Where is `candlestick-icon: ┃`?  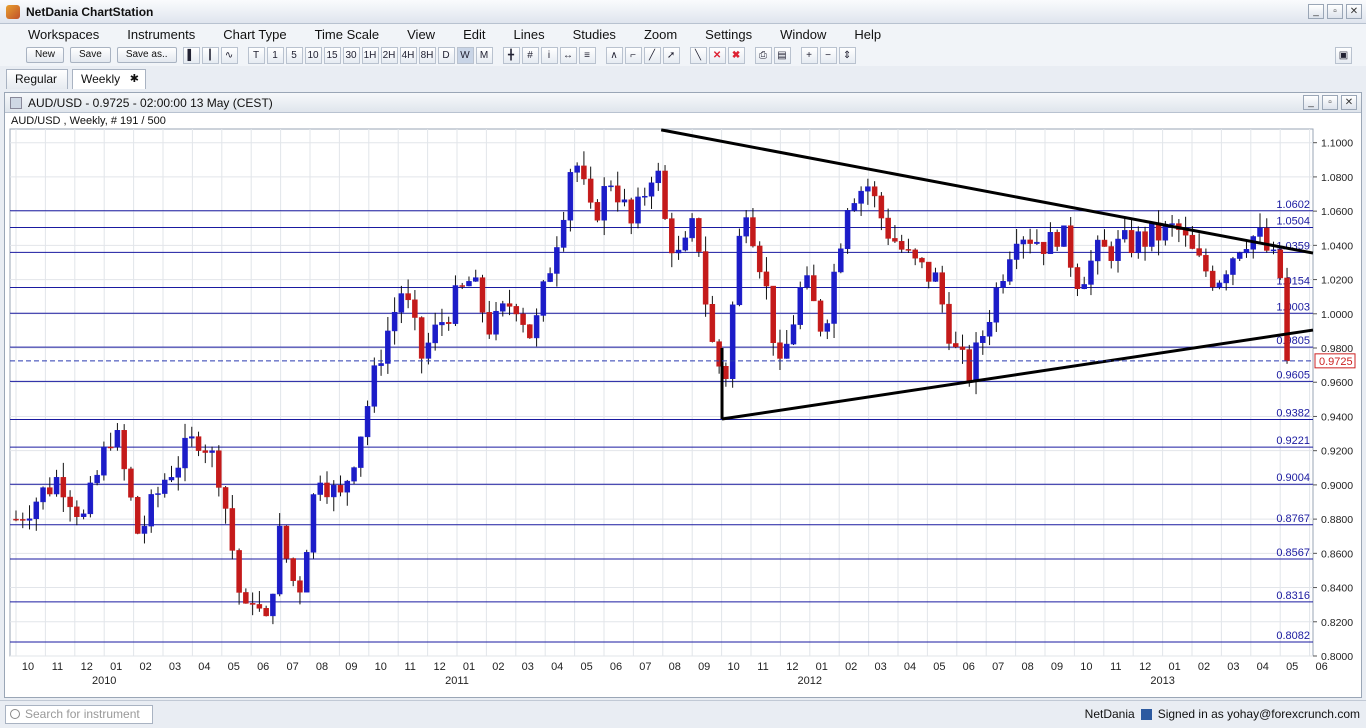 candlestick-icon: ┃ is located at coordinates (210, 55).